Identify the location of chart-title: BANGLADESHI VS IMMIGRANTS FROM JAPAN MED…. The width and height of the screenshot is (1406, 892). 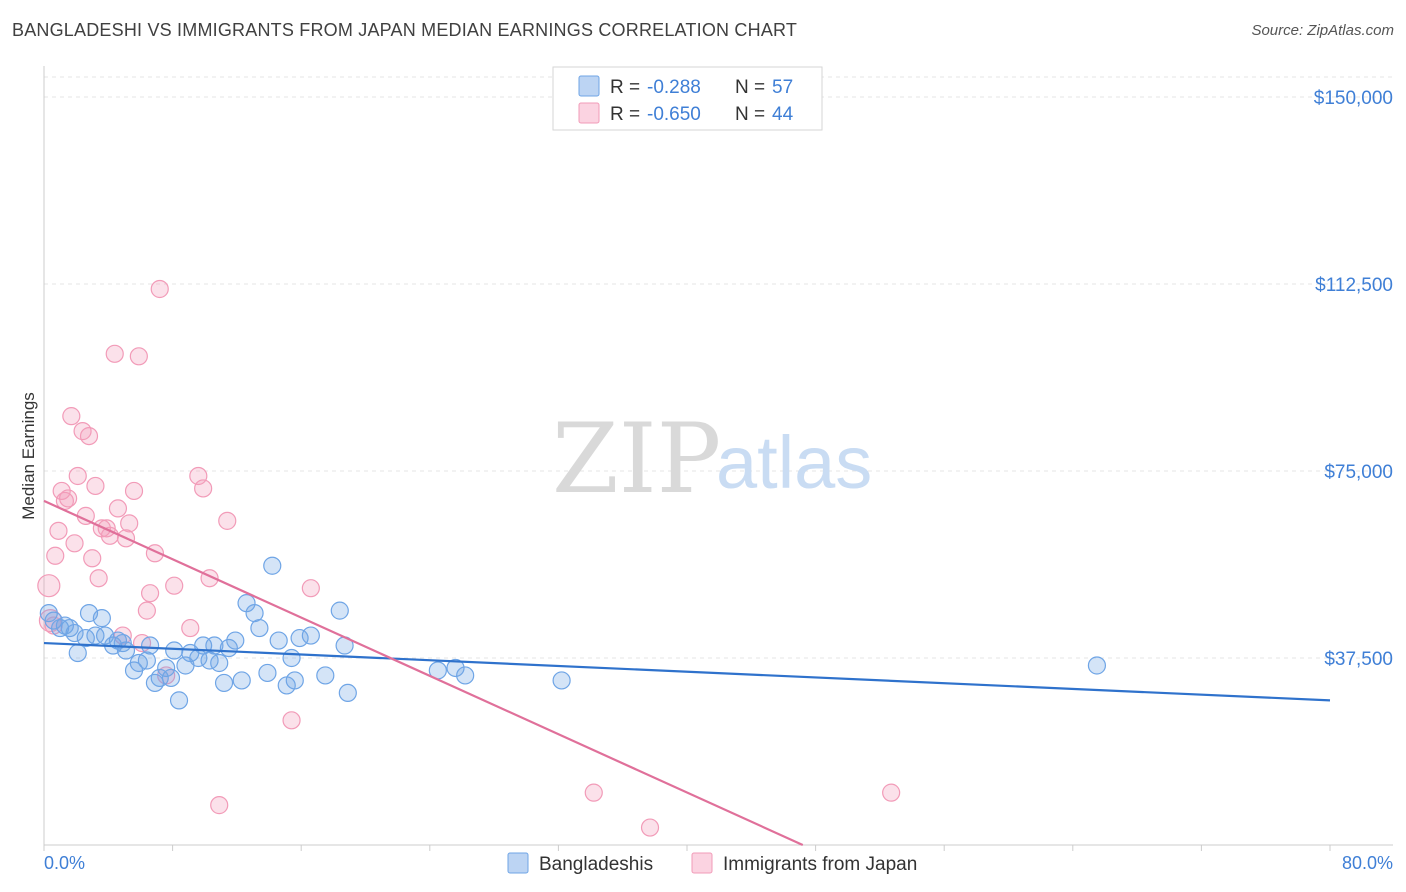
(405, 30).